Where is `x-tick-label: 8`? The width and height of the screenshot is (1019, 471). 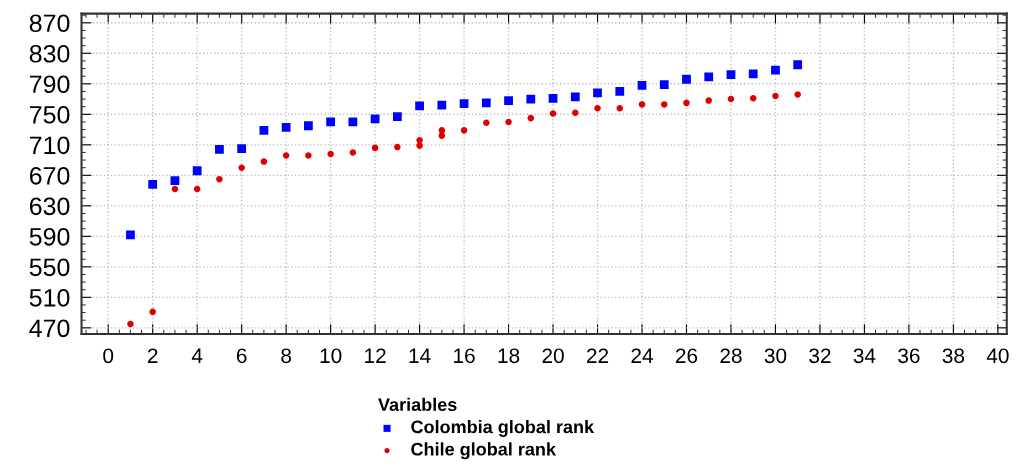 x-tick-label: 8 is located at coordinates (286, 356).